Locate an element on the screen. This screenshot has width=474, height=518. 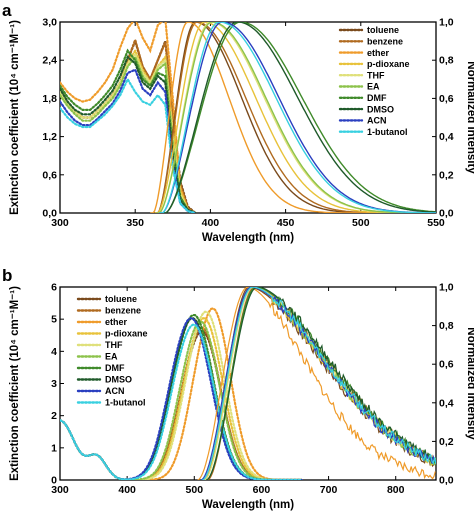
x-tick-label: 800 is located at coordinates (396, 490).